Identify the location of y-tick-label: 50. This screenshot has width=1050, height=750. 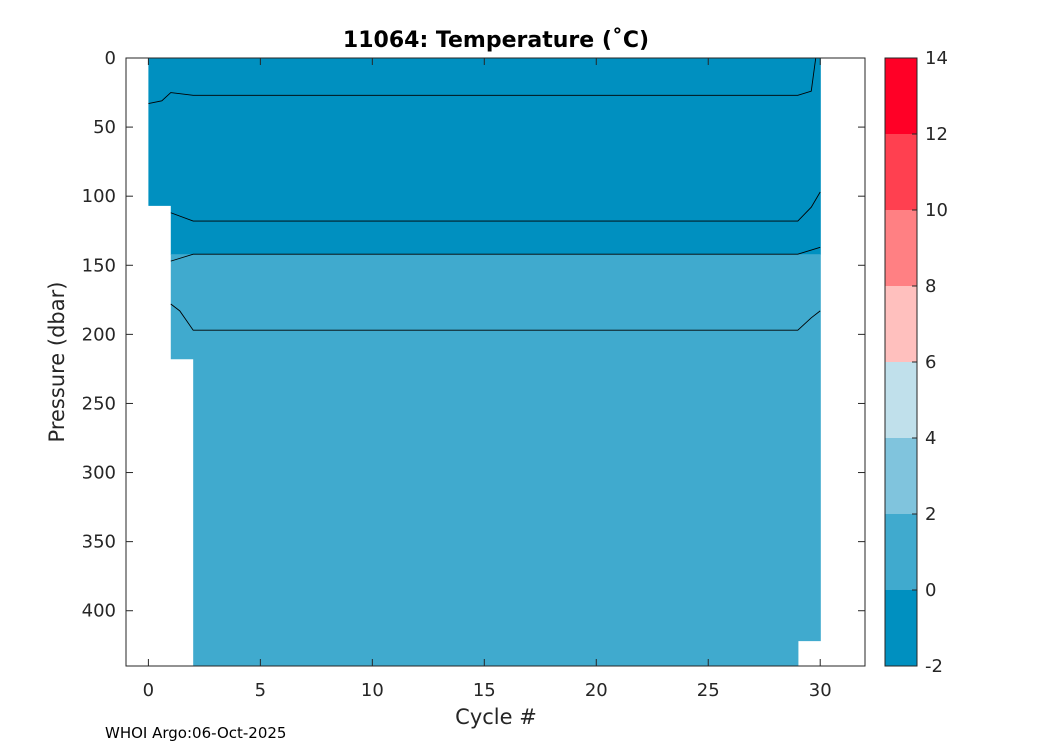
(104, 127).